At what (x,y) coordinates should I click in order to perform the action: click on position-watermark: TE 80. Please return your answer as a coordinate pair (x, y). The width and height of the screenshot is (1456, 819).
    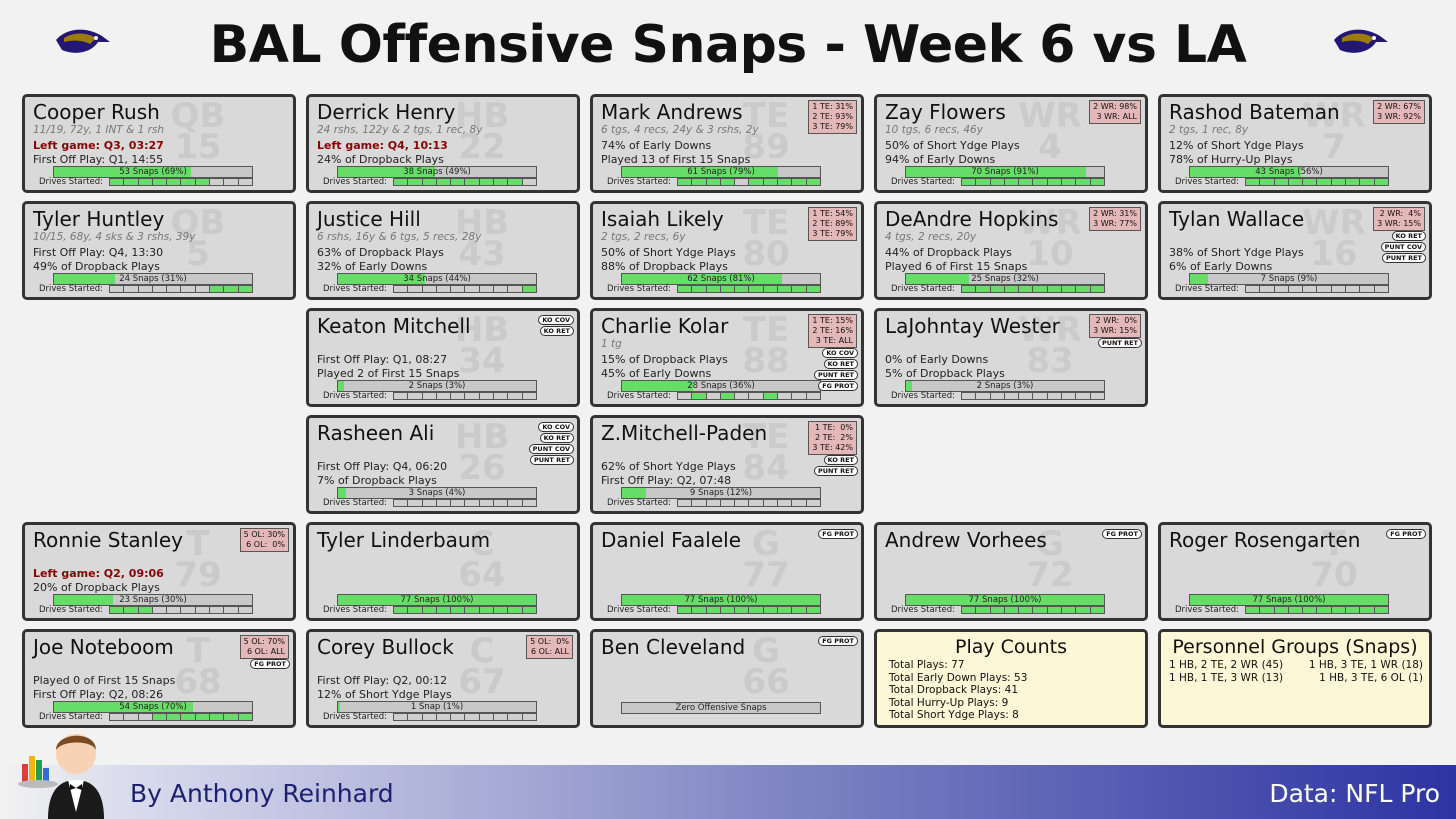
    Looking at the image, I should click on (766, 238).